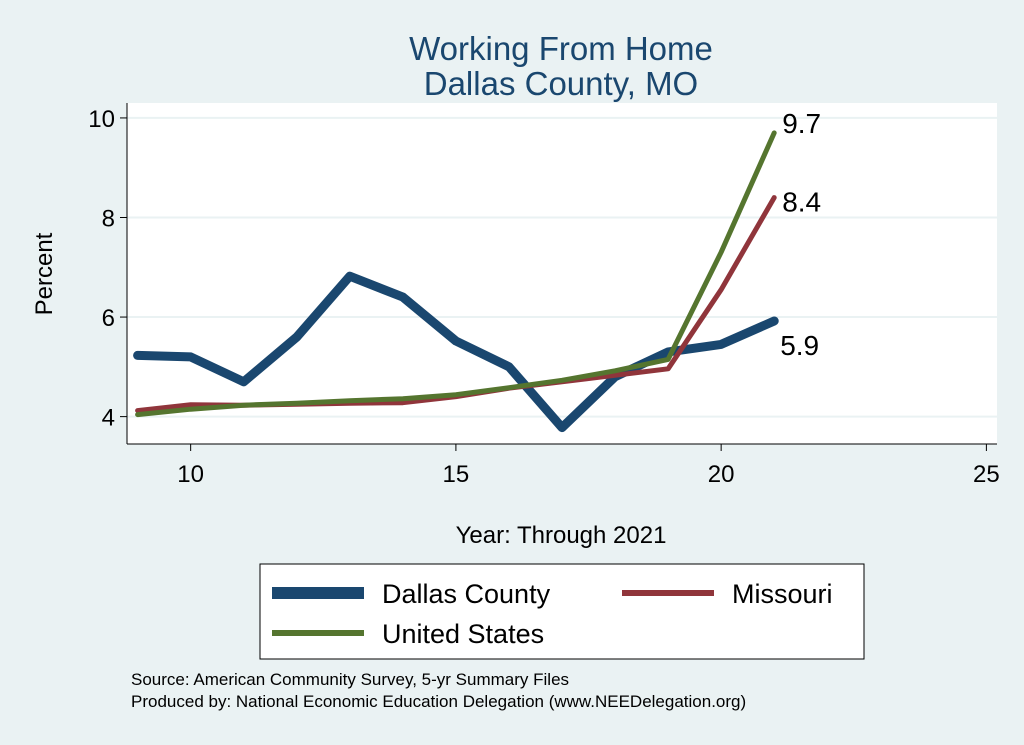  Describe the element at coordinates (101, 119) in the screenshot. I see `y-tick-label: 10` at that location.